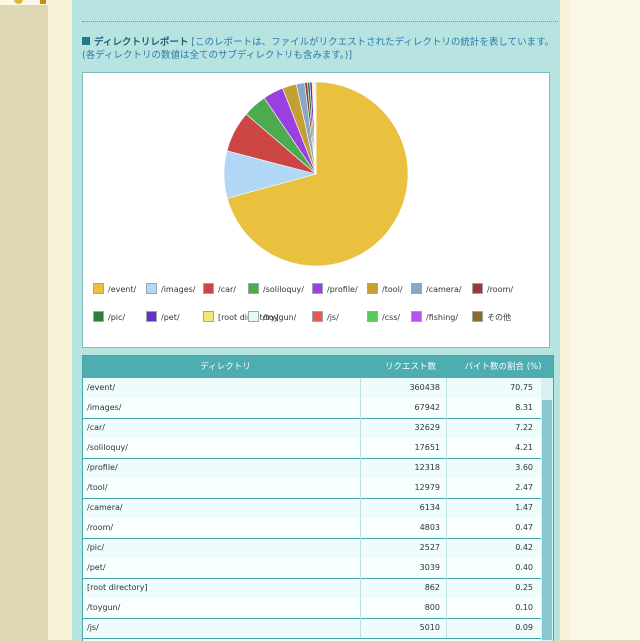  What do you see at coordinates (96, 547) in the screenshot?
I see `cell-directory: /pic/` at bounding box center [96, 547].